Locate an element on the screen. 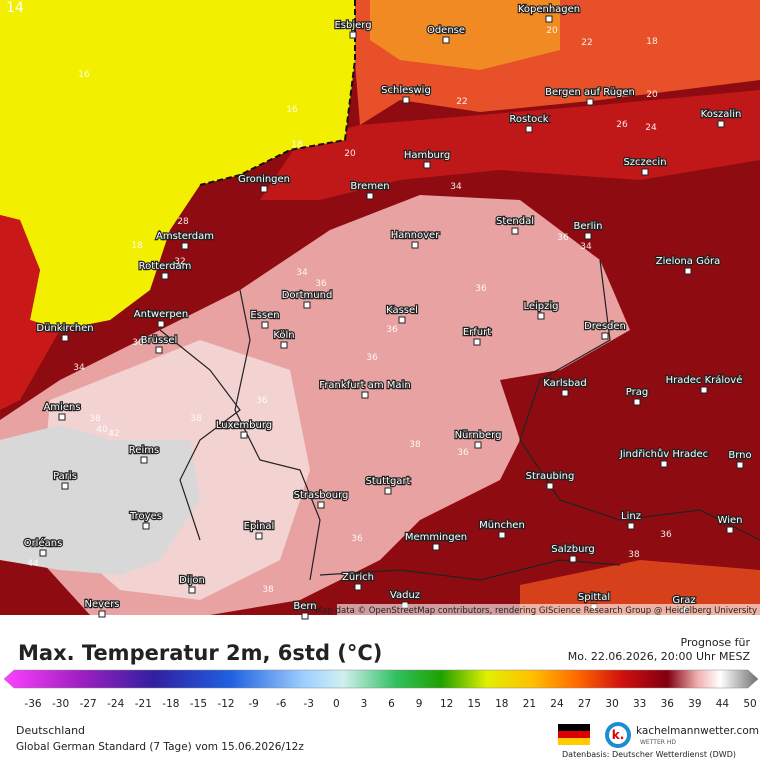 This screenshot has width=760, height=760. colorbar-tick-label: 0 is located at coordinates (336, 704).